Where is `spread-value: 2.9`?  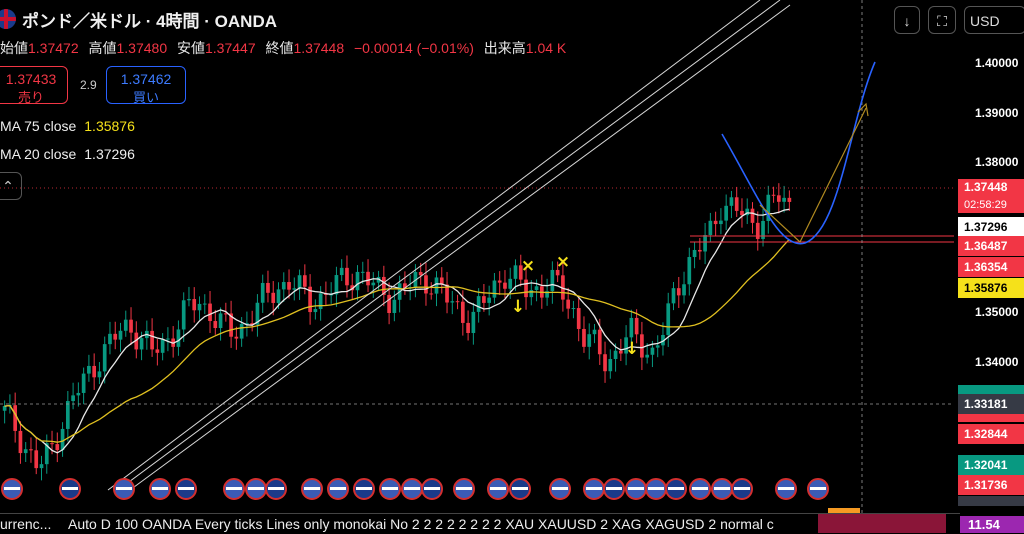
spread-value: 2.9 is located at coordinates (88, 85).